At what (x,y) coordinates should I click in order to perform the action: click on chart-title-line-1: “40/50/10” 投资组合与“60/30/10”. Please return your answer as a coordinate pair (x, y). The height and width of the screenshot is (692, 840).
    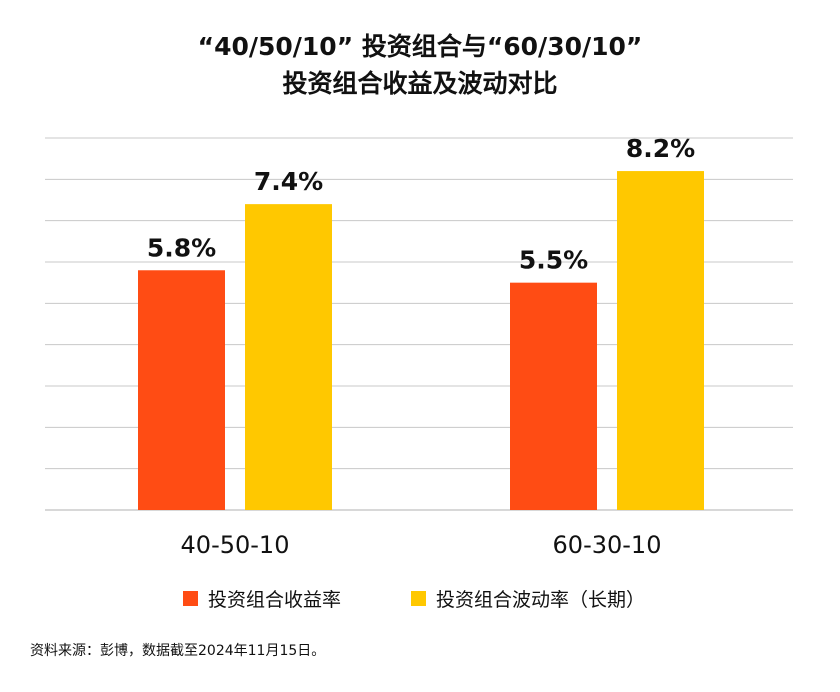
    Looking at the image, I should click on (420, 46).